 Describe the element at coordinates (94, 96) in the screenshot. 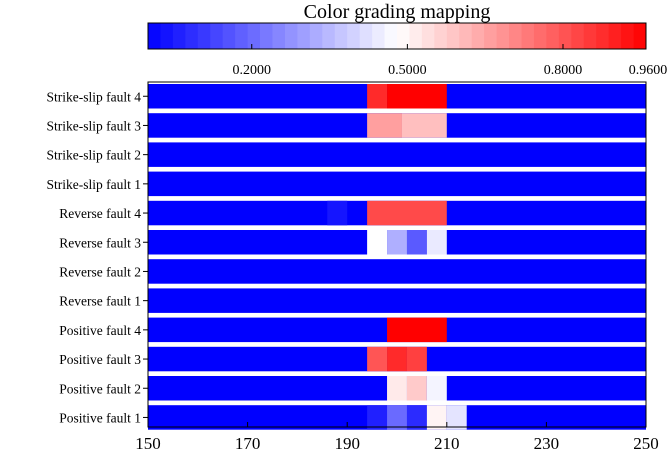

I see `row-label: Strike-slip fault 4` at that location.